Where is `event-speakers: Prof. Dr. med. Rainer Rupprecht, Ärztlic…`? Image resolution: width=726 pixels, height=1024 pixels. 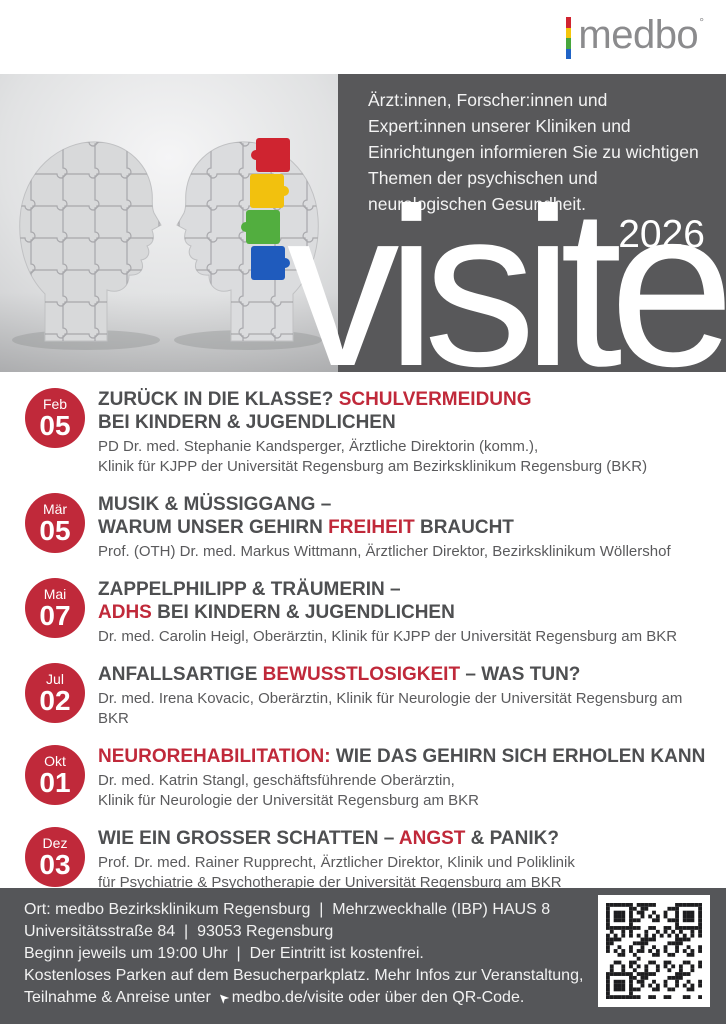
event-speakers: Prof. Dr. med. Rainer Rupprecht, Ärztlic… is located at coordinates (336, 872).